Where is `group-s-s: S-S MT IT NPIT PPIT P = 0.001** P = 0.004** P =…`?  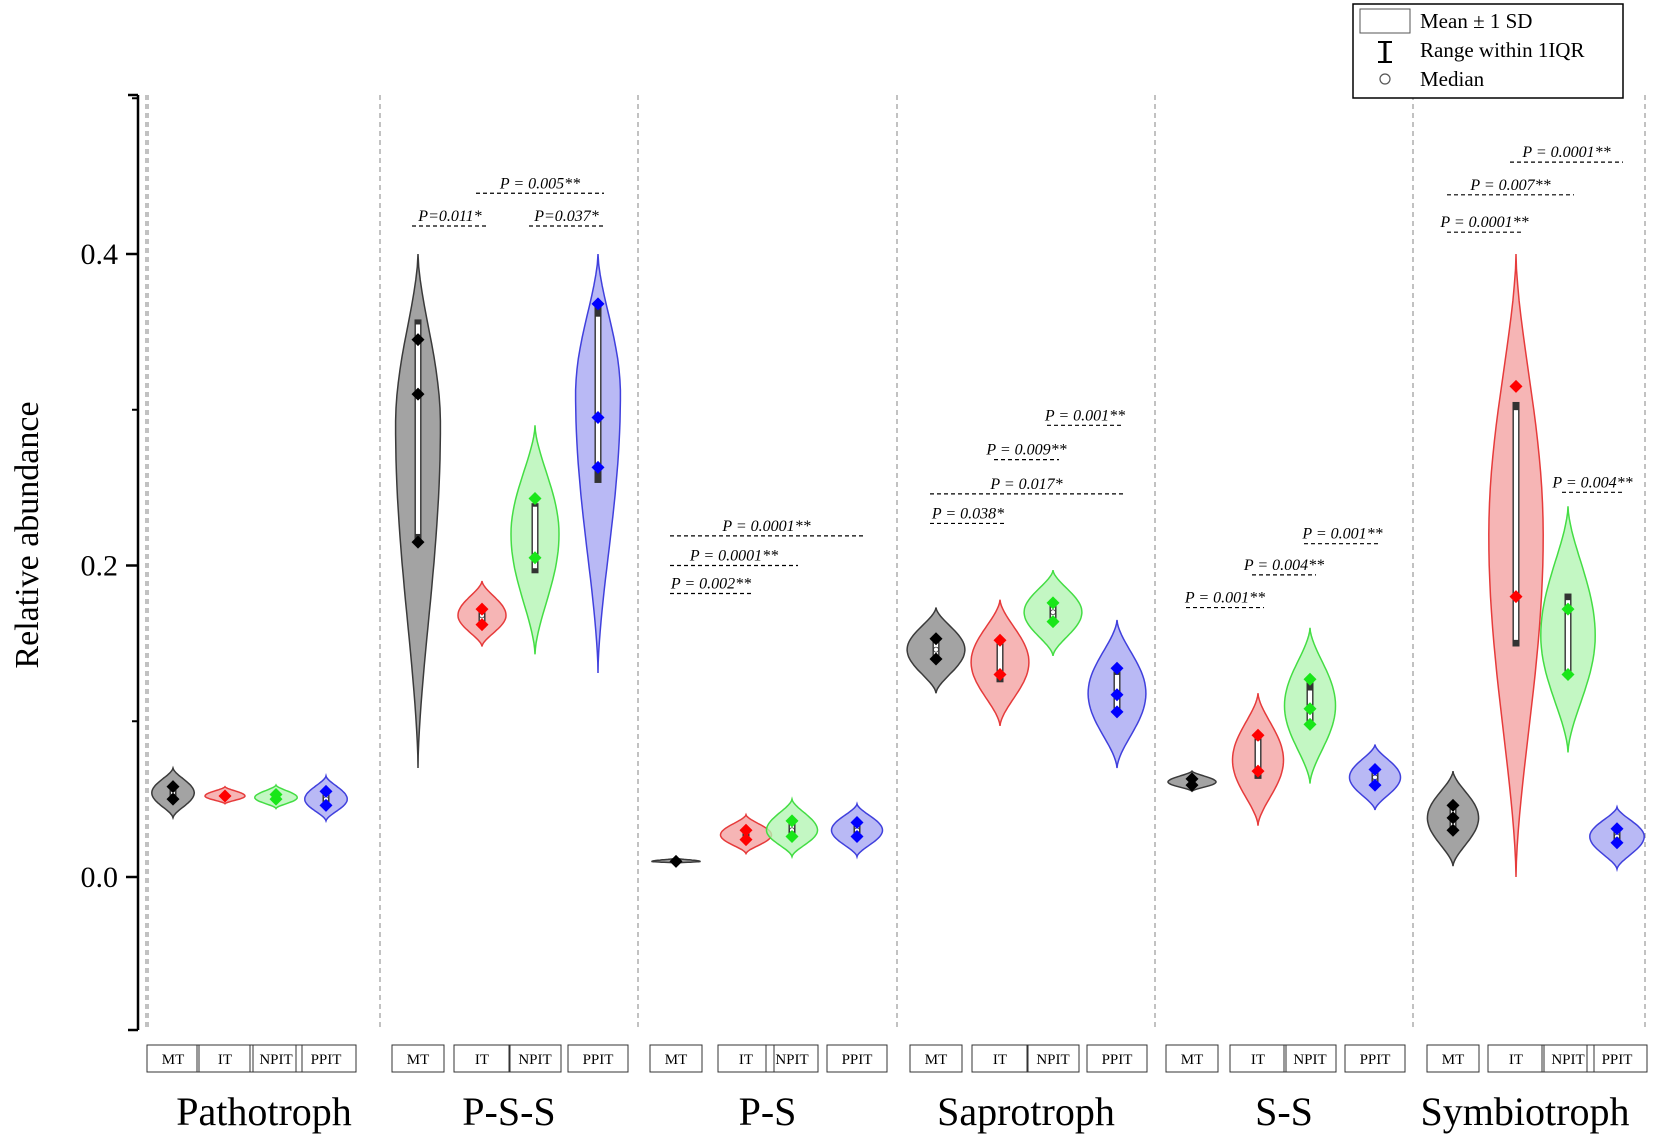
group-s-s: S-S MT IT NPIT PPIT P = 0.001** P = 0.004** P =… is located at coordinates (1285, 830).